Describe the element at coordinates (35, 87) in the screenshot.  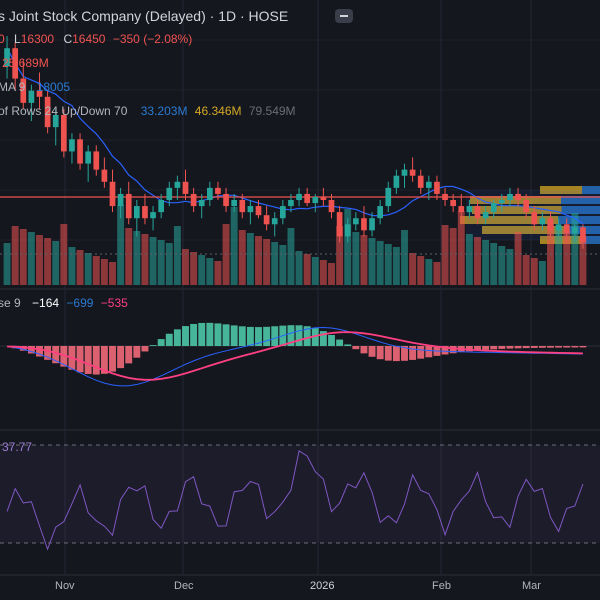
I see `ma-legend: MA 9 18005` at that location.